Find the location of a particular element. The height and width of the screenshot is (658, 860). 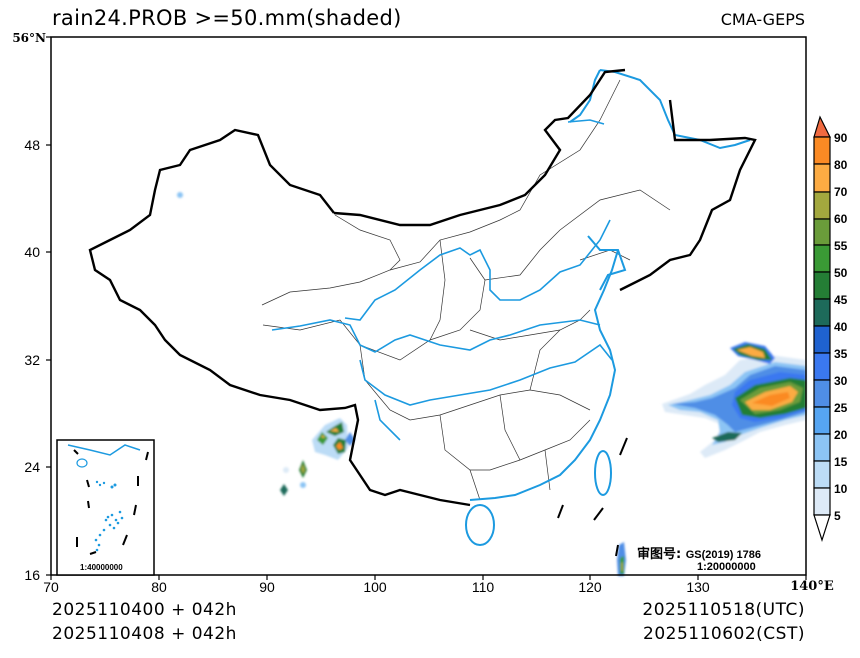

inset-map-scale: 1:40000000 is located at coordinates (101, 567).